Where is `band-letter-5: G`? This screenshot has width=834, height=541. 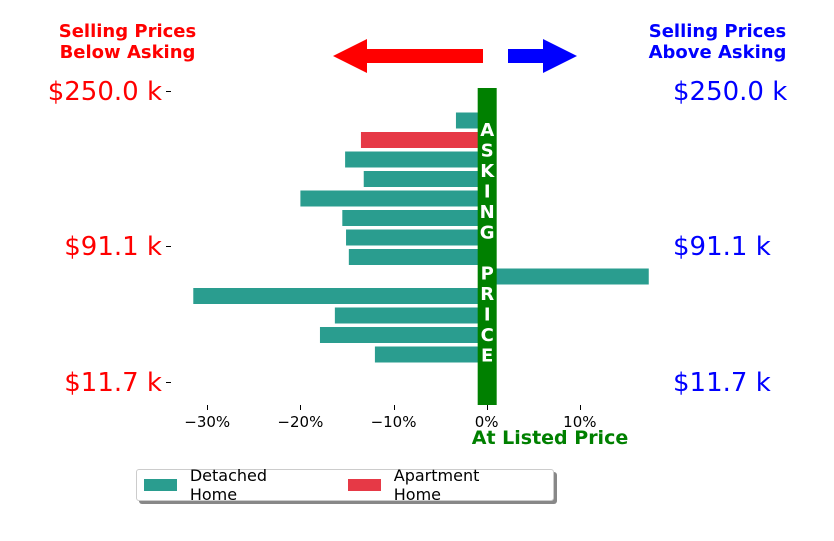
band-letter-5: G is located at coordinates (487, 233).